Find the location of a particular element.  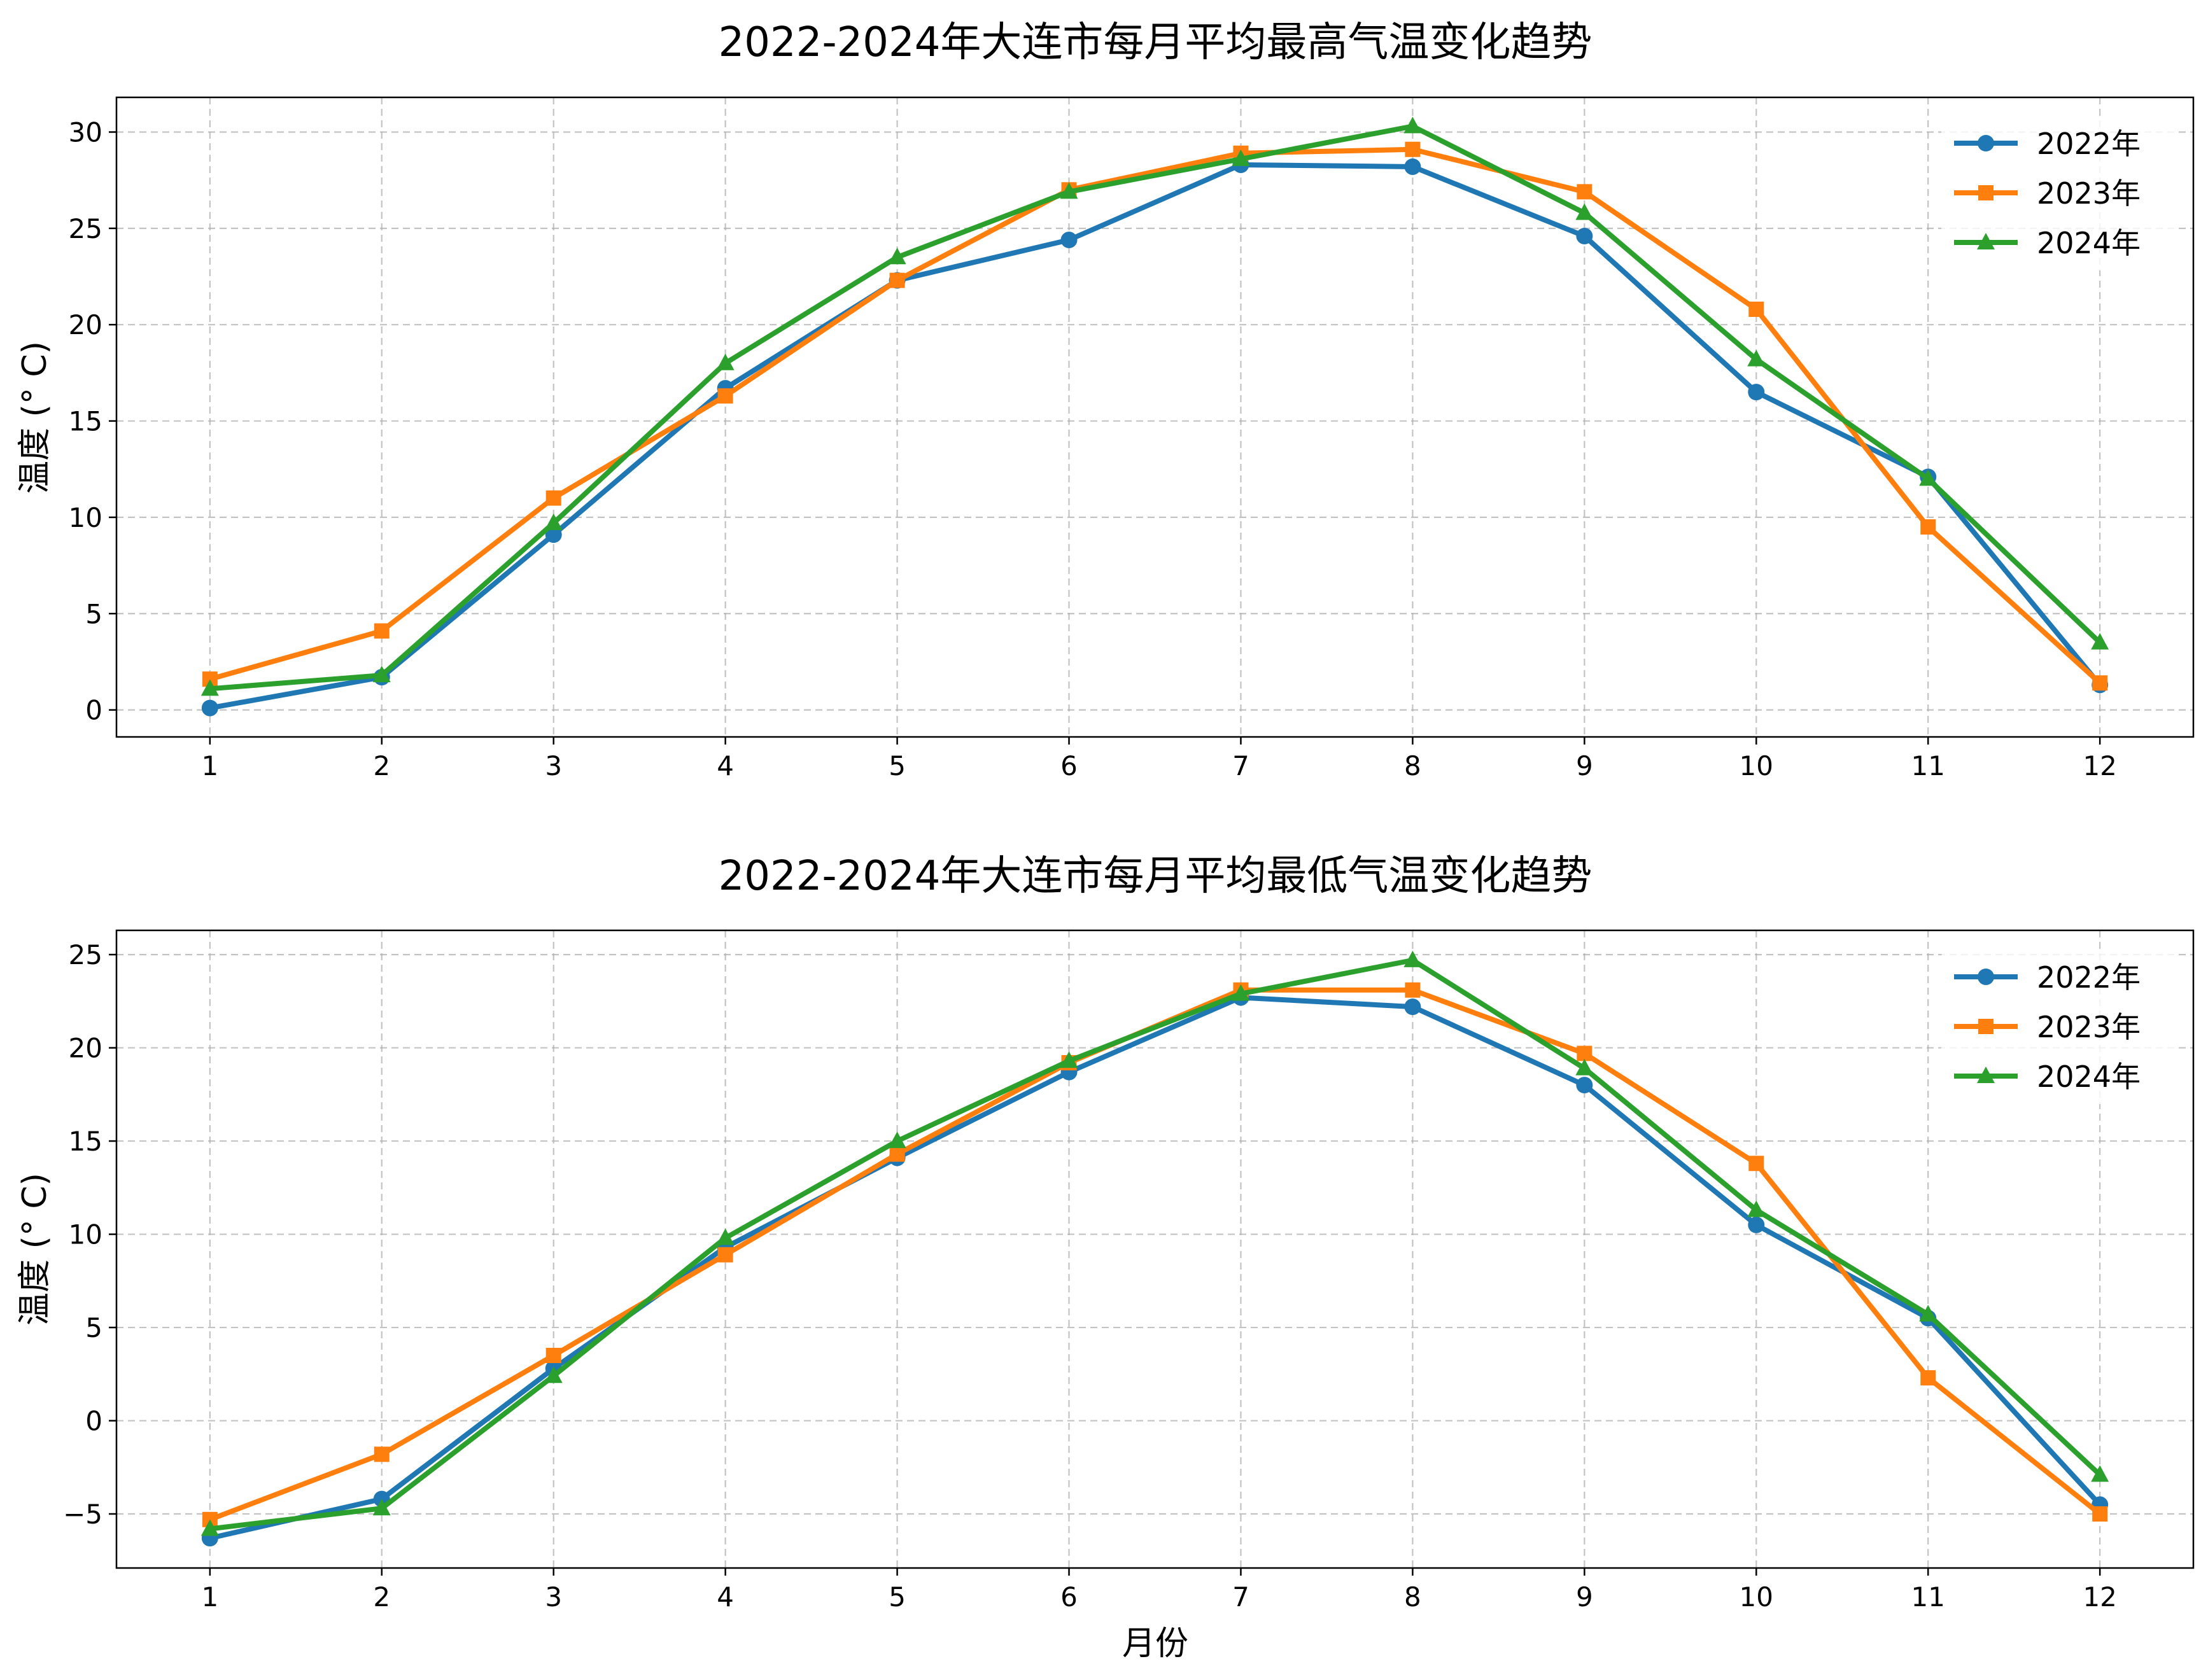

legend-item: 2022年 is located at coordinates (2047, 977).